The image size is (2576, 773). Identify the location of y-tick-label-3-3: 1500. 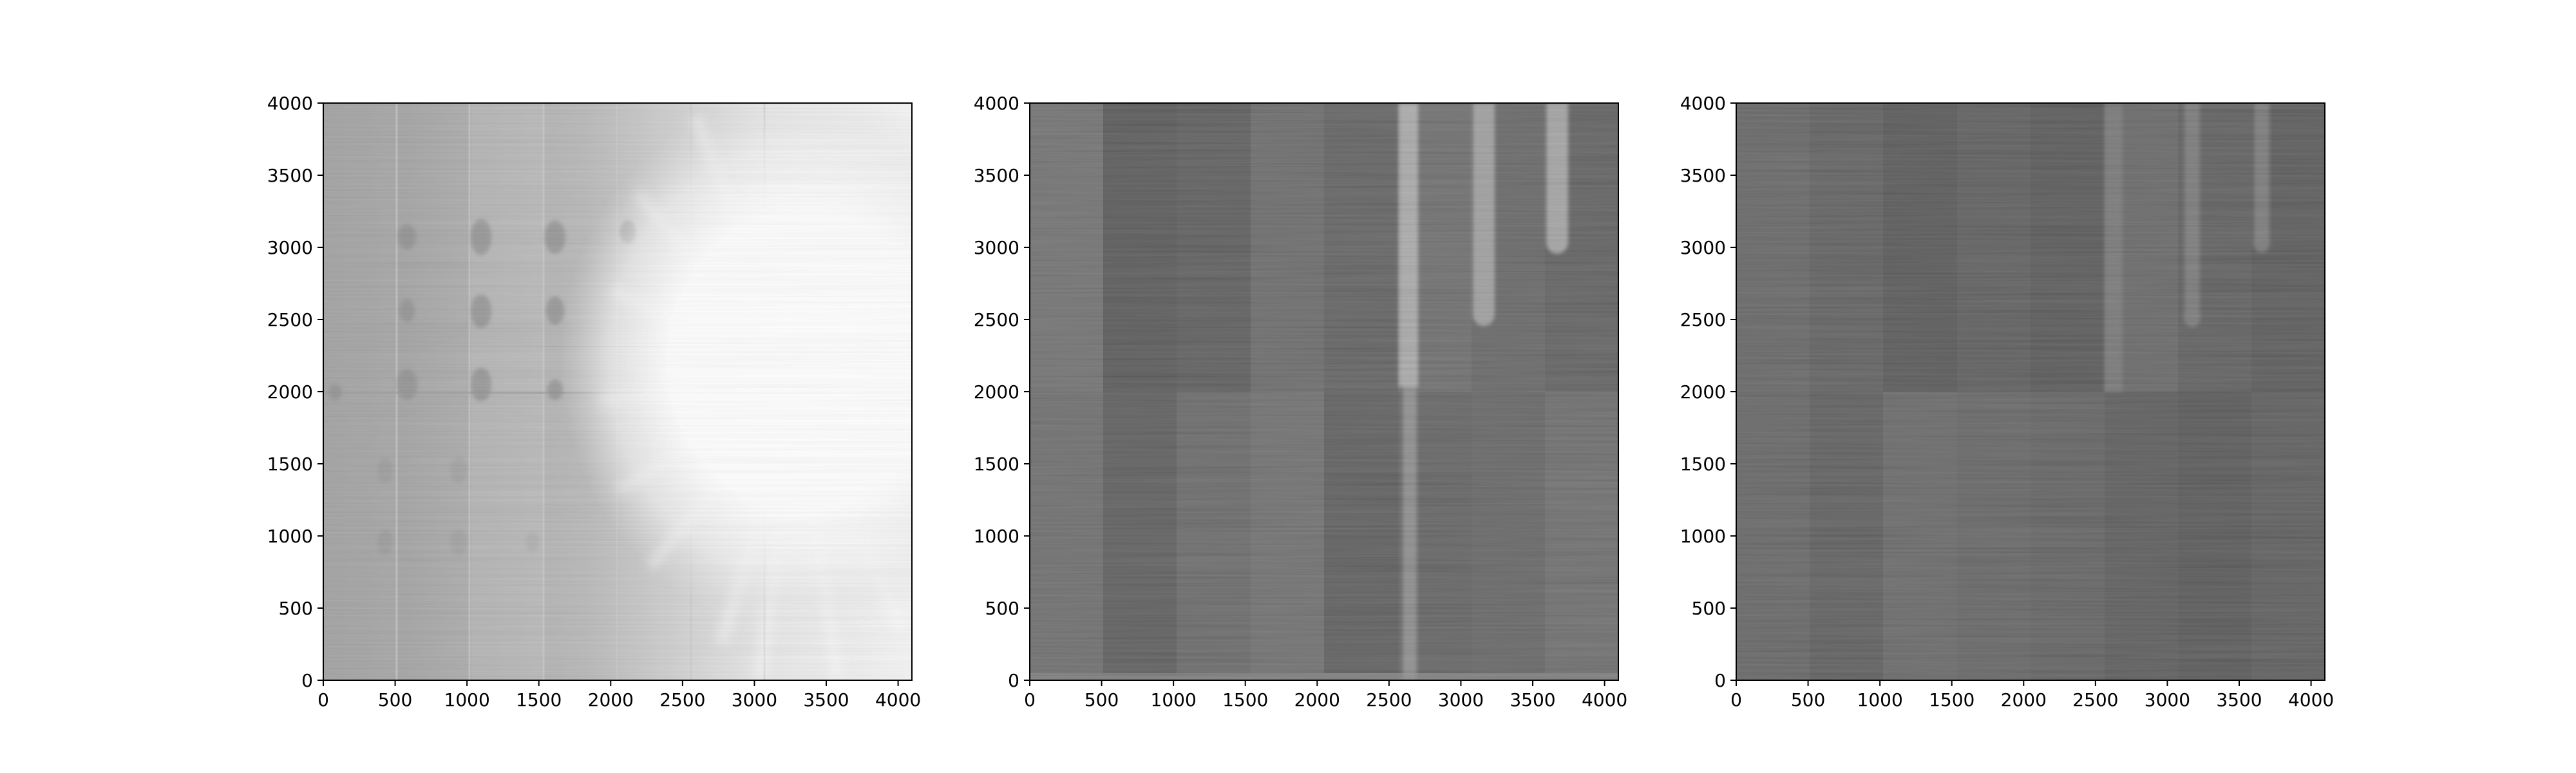
(1703, 464).